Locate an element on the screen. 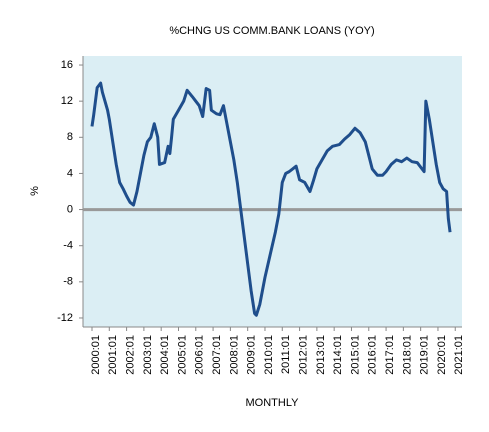  x-tick-label: 2009:01 is located at coordinates (252, 355).